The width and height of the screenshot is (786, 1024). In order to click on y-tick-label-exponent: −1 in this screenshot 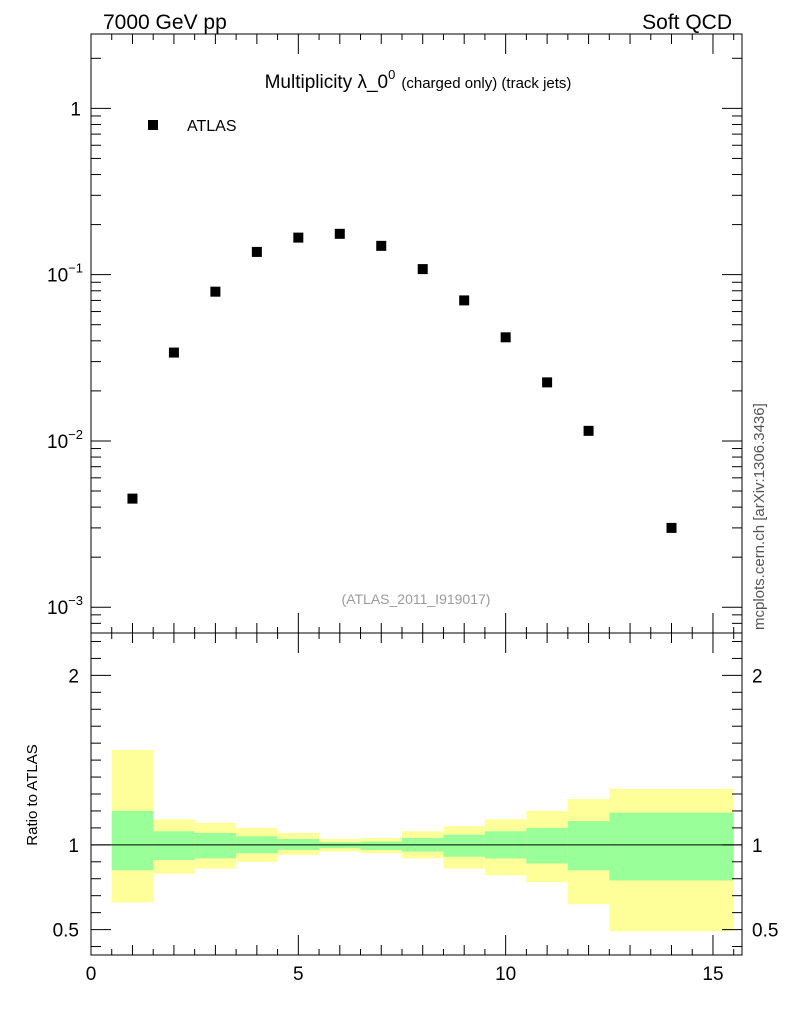, I will do `click(75, 268)`.